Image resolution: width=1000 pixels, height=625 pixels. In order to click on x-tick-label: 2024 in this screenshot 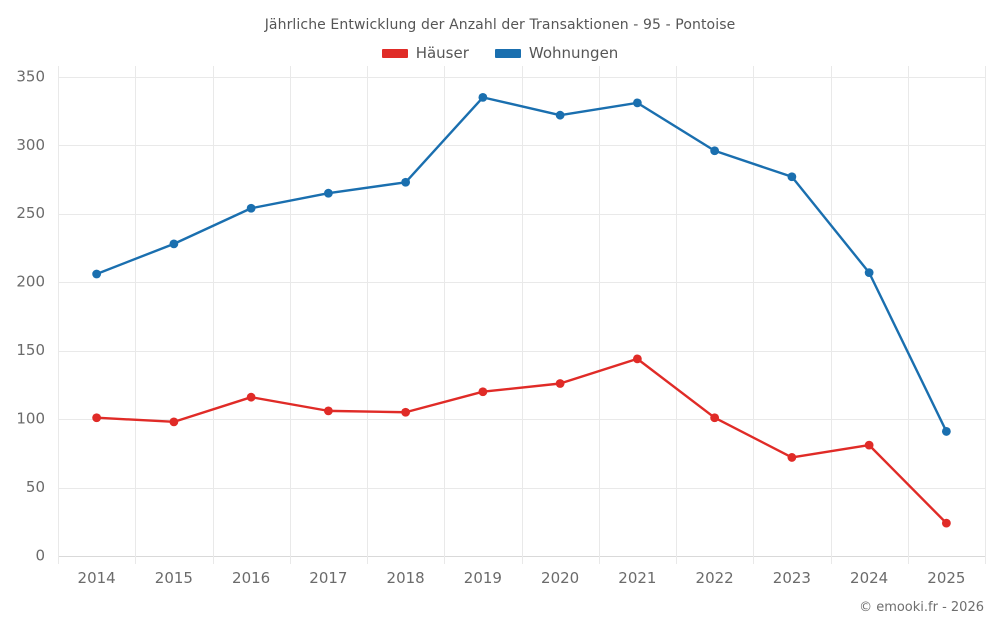, I will do `click(869, 578)`.